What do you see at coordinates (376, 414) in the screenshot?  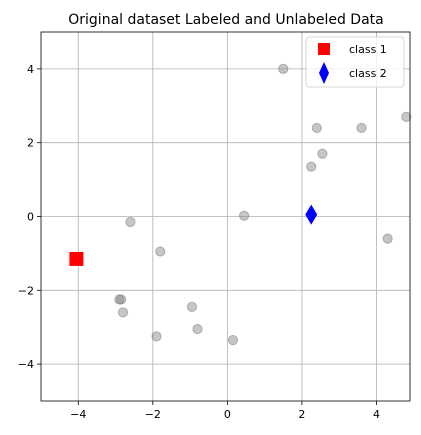 I see `x-tick-label: 4` at bounding box center [376, 414].